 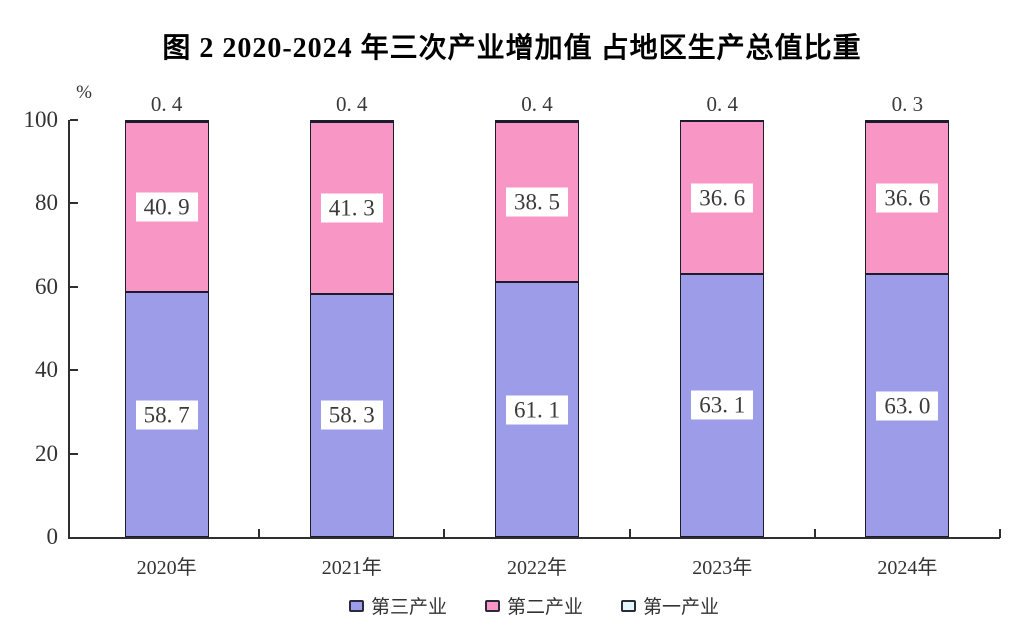 I want to click on y-axis-tick-label: 100, so click(x=41, y=119).